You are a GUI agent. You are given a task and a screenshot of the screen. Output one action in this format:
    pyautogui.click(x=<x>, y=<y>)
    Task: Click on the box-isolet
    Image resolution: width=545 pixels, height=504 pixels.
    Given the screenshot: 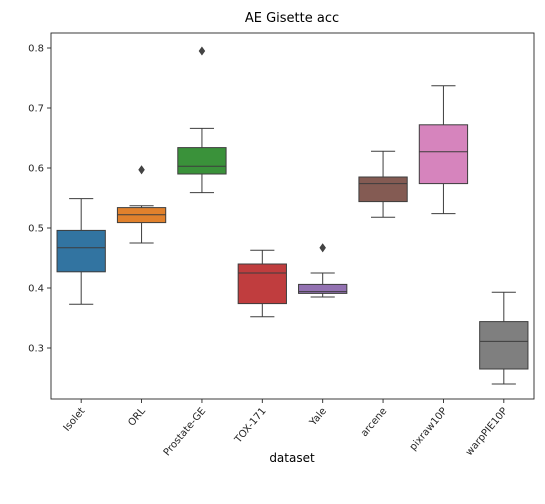 What is the action you would take?
    pyautogui.click(x=81, y=251)
    